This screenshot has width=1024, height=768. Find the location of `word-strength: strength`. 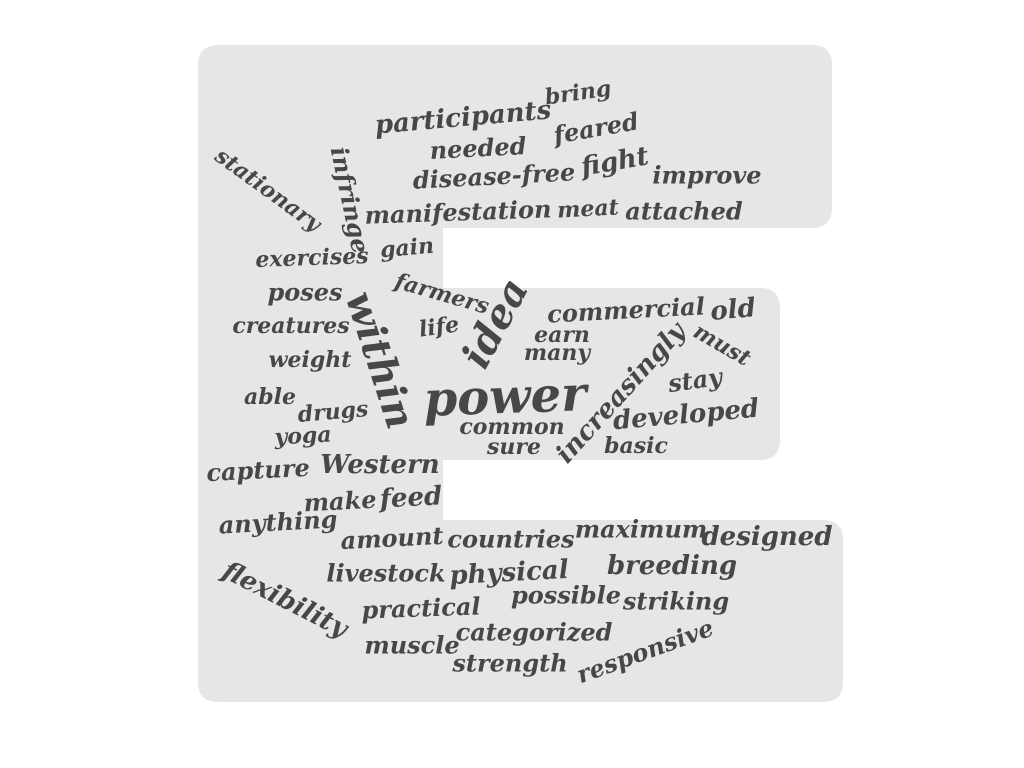

word-strength: strength is located at coordinates (509, 663).